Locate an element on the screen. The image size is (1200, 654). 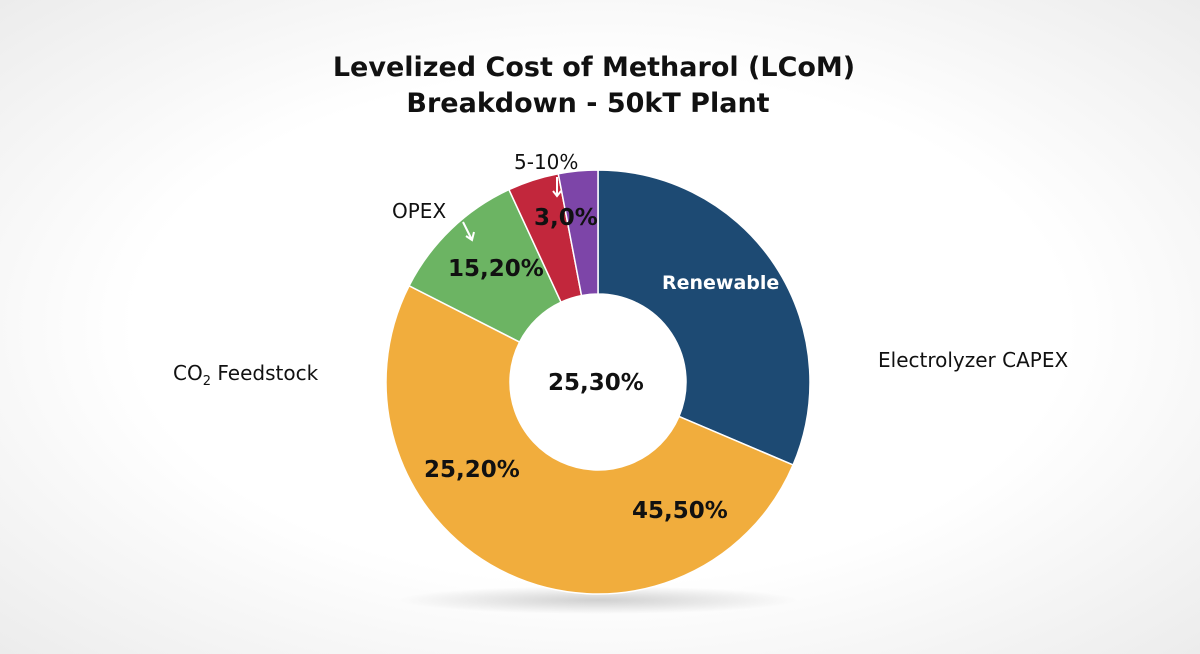
label-opex: OPEX is located at coordinates (419, 211).